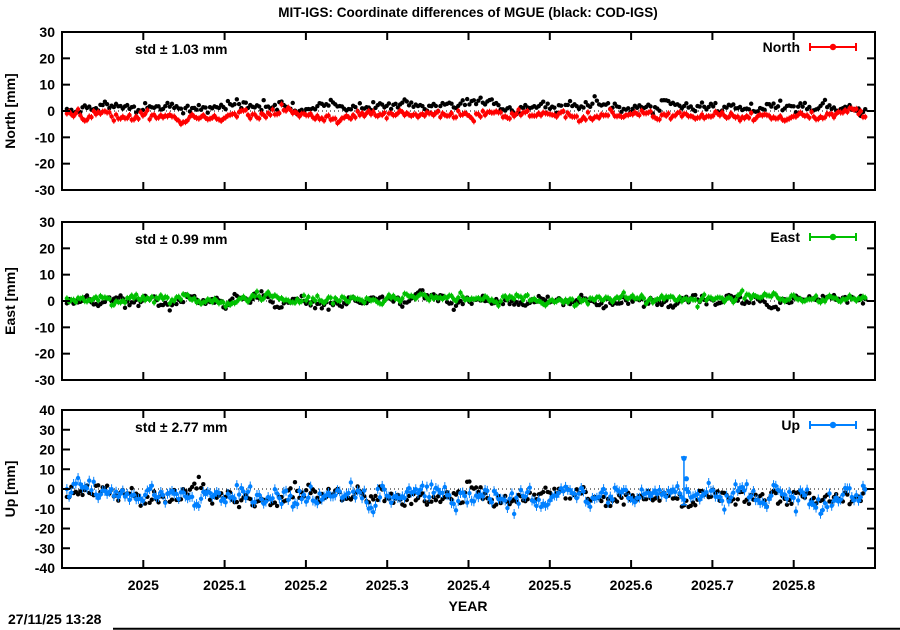  Describe the element at coordinates (813, 237) in the screenshot. I see `legend: East` at that location.